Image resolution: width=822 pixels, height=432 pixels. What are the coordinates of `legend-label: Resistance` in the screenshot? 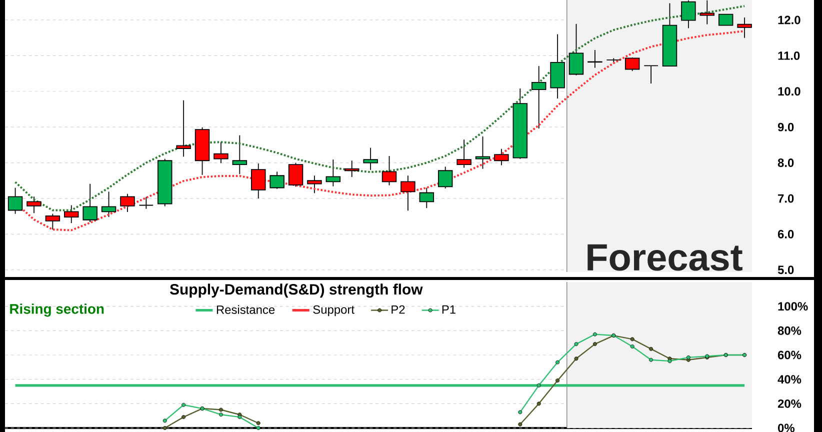 It's located at (245, 309).